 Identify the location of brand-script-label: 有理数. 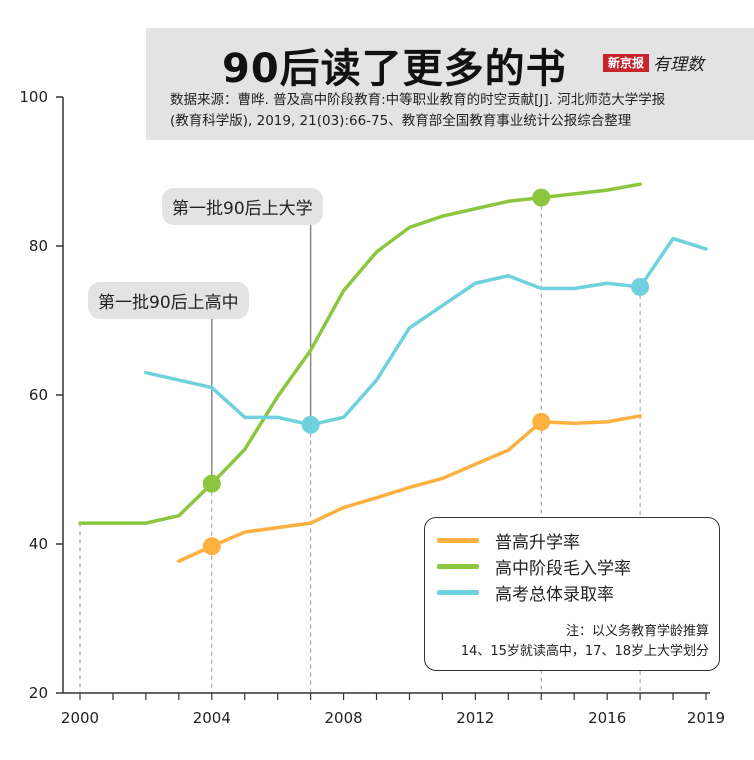
(678, 65).